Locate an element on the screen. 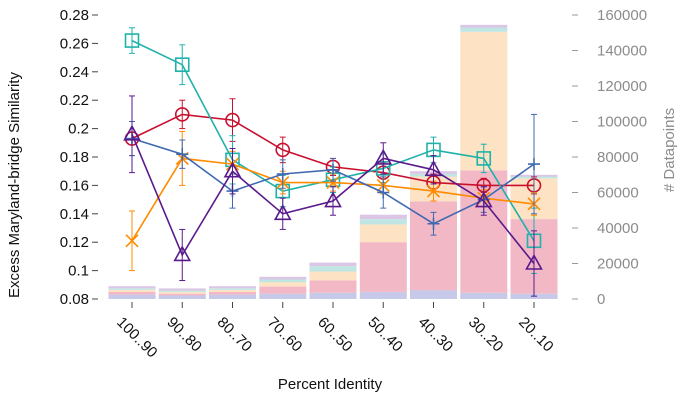 This screenshot has height=401, width=681. left-tick-label: 0.12 is located at coordinates (74, 242).